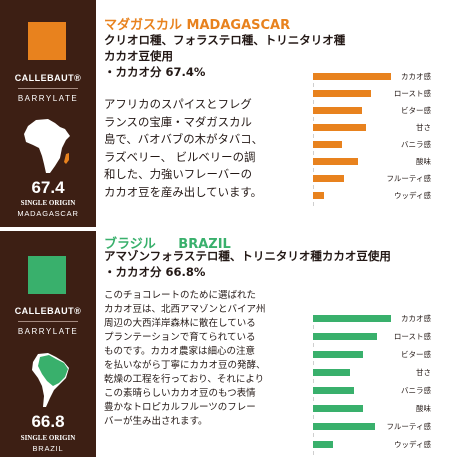 The image size is (454, 457). Describe the element at coordinates (180, 323) in the screenshot. I see `description-line: 周辺の大西洋岸森林に散在している` at that location.